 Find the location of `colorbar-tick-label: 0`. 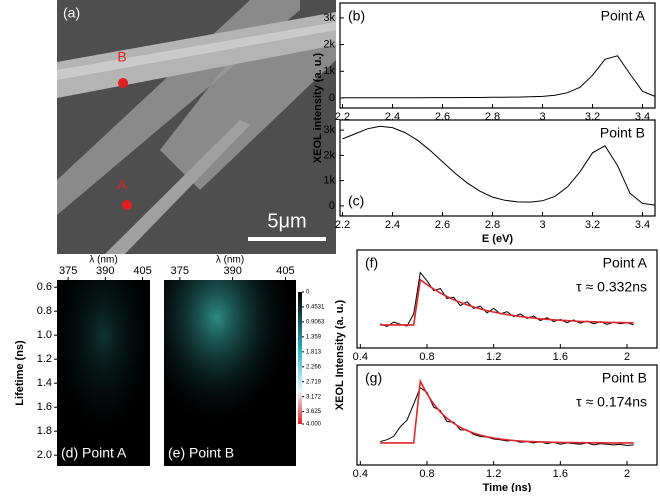

colorbar-tick-label: 0 is located at coordinates (308, 293).